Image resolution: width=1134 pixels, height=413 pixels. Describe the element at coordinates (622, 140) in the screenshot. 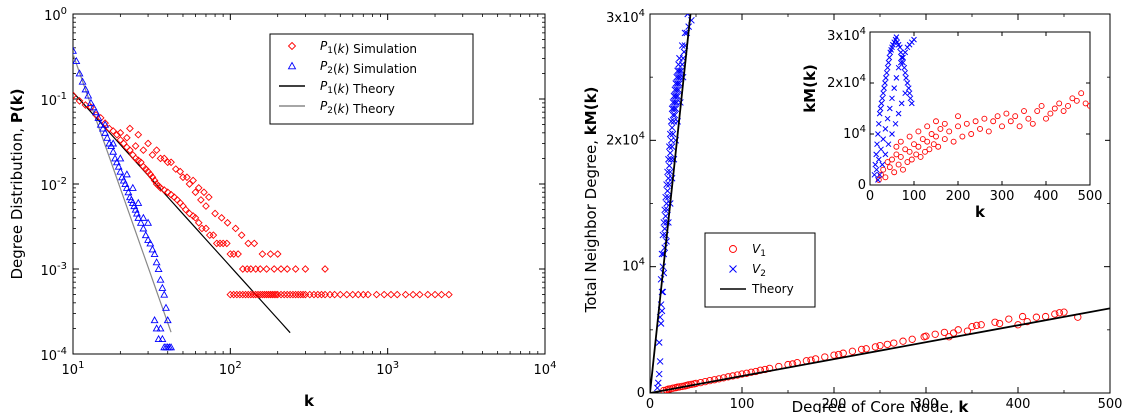

I see `tick-base: 2x10` at that location.